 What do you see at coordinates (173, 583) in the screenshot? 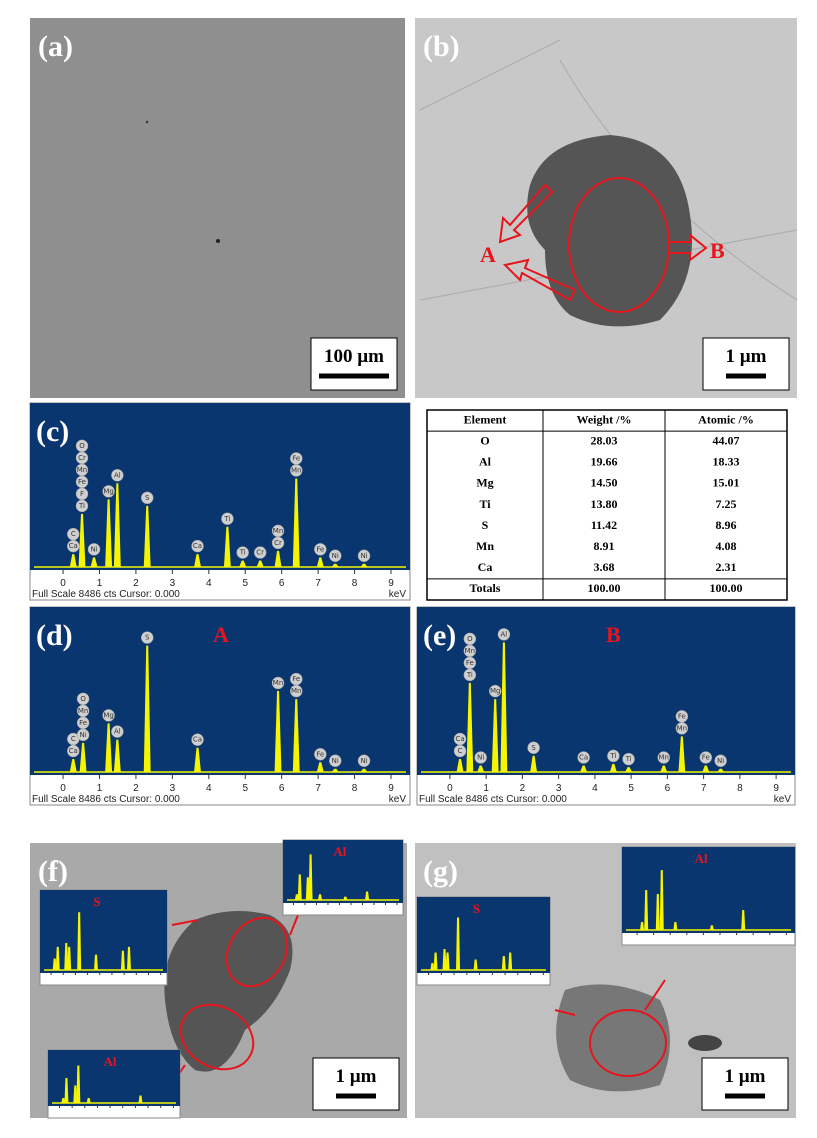
I see `x-tick-label: 3` at bounding box center [173, 583].